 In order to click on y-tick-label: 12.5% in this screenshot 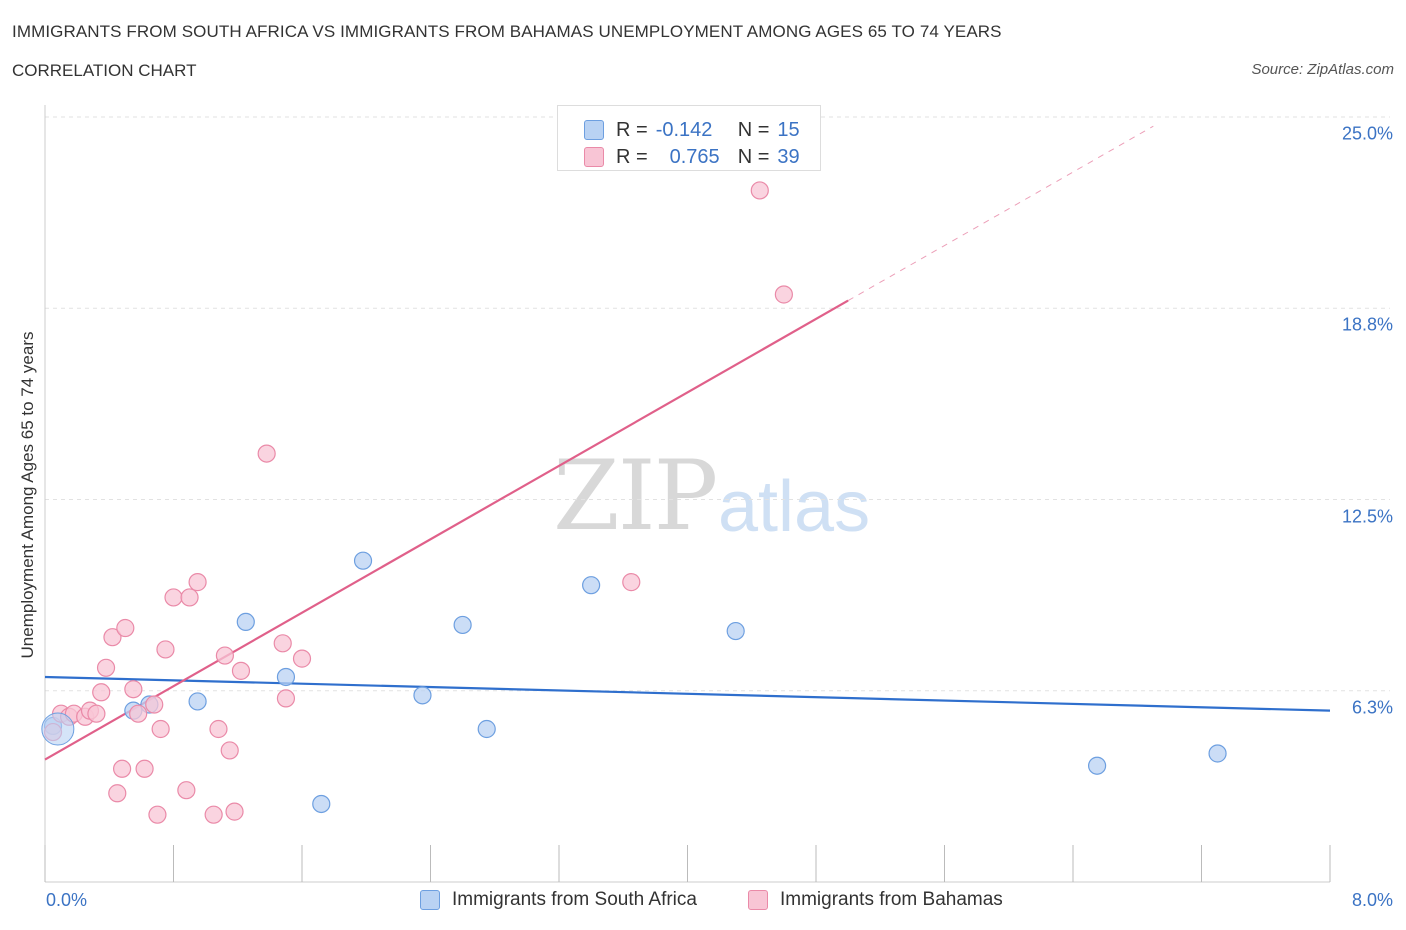, I will do `click(1367, 516)`.